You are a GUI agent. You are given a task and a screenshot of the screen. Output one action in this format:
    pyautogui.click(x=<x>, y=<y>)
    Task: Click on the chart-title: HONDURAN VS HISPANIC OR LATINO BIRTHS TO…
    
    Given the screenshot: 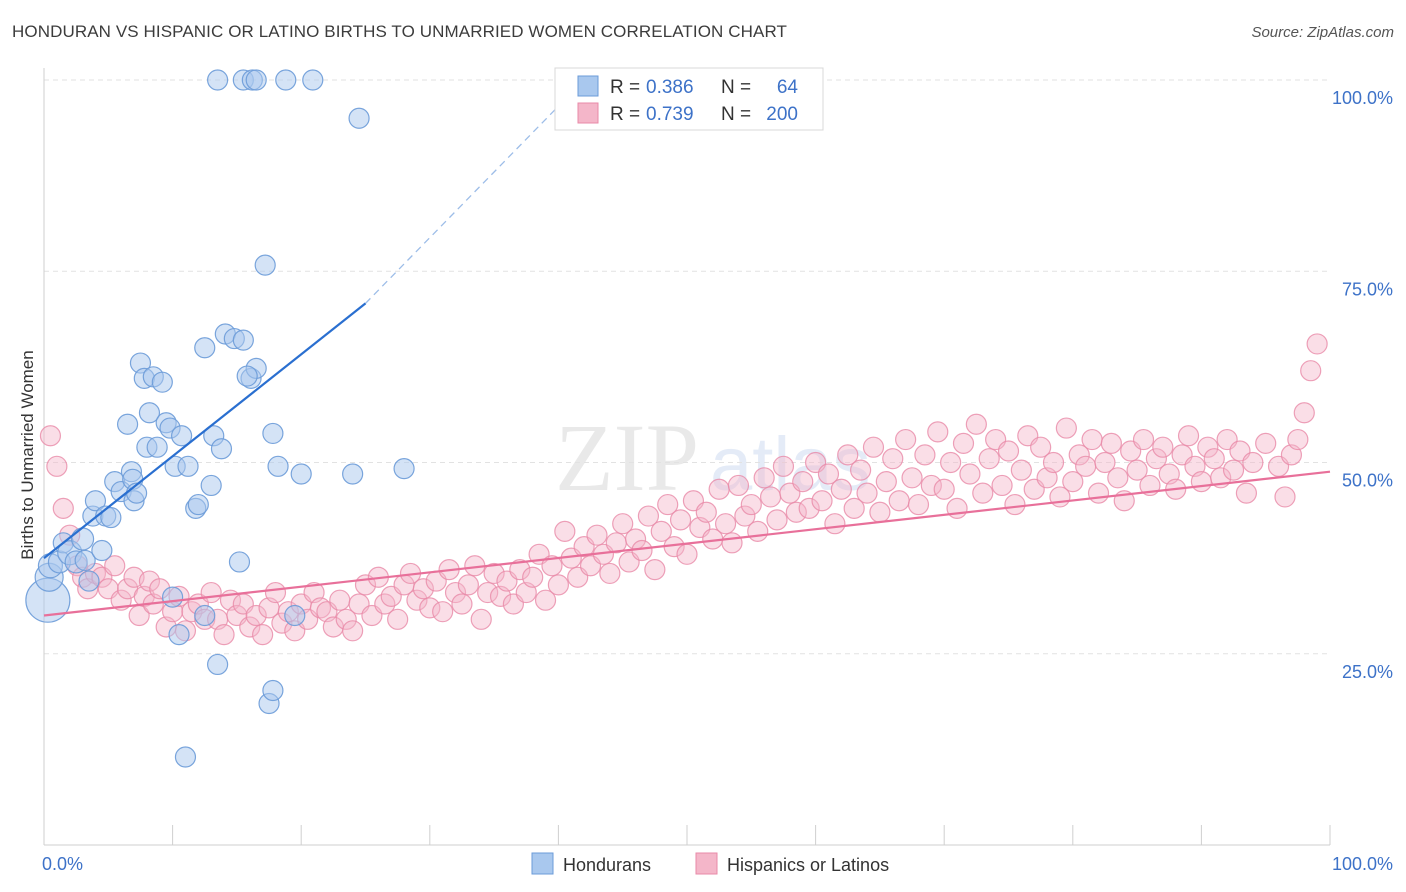 What is the action you would take?
    pyautogui.click(x=399, y=31)
    